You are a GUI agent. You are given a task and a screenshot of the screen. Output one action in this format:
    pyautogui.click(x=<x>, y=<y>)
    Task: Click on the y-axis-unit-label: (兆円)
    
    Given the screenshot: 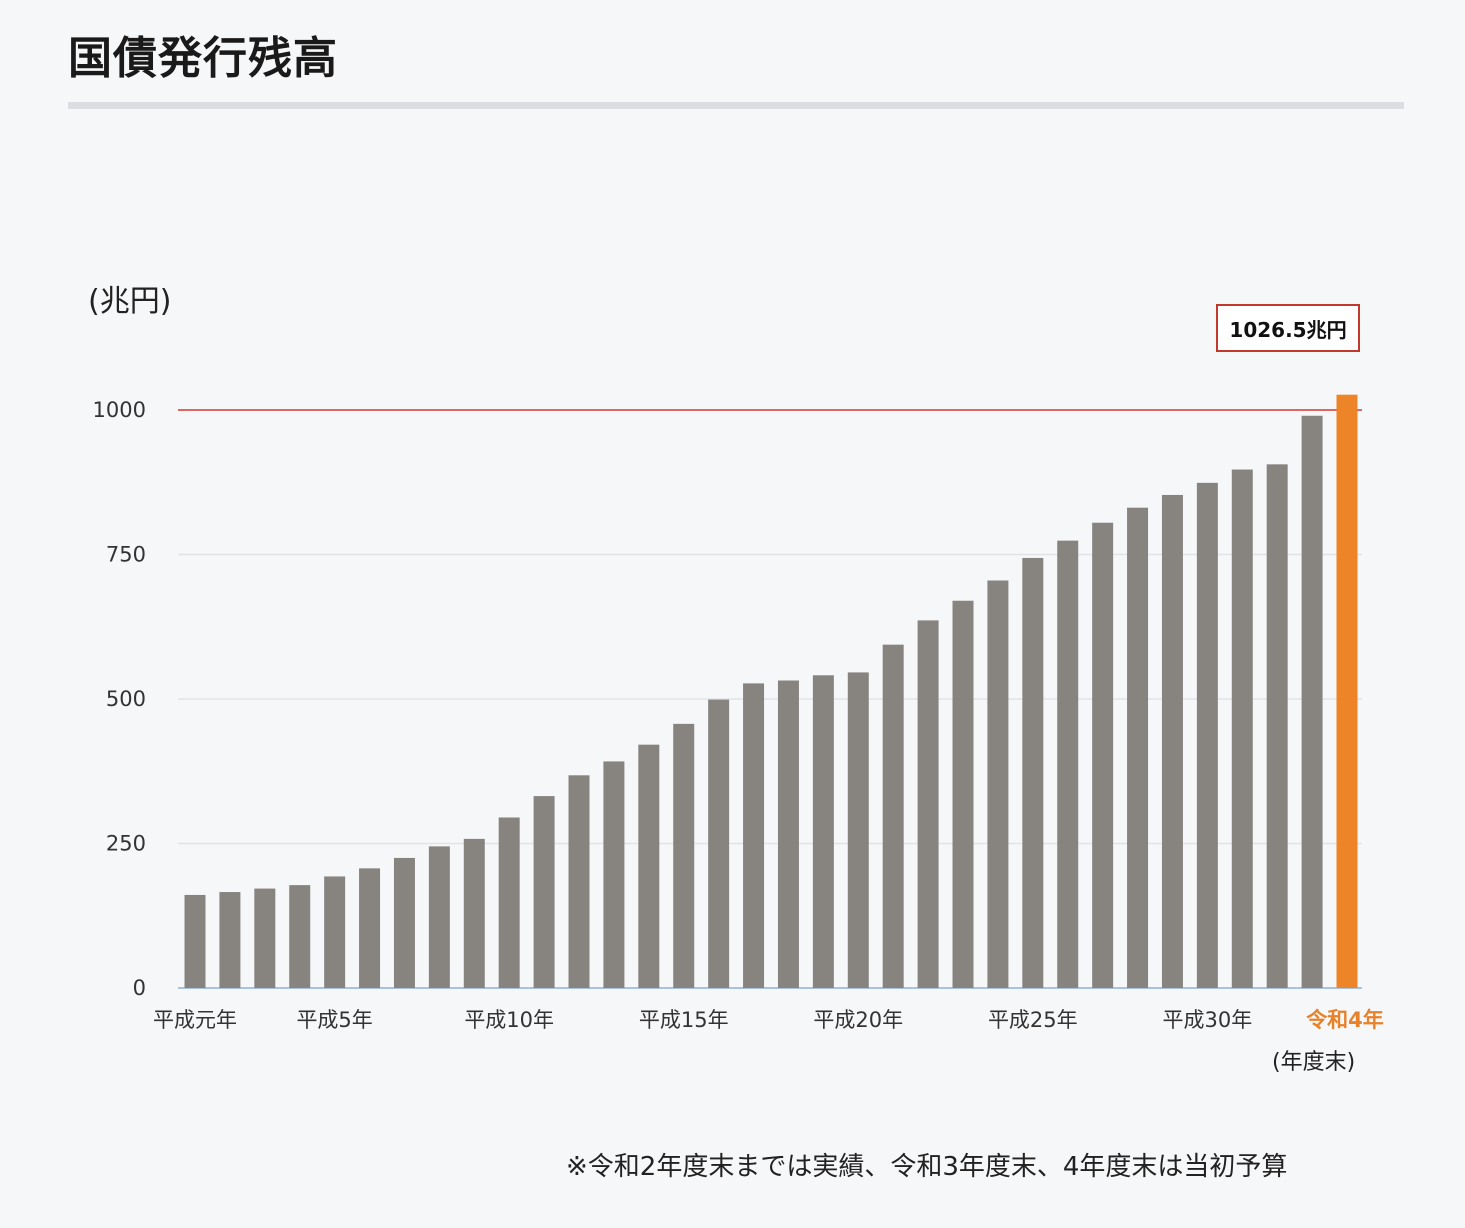 What is the action you would take?
    pyautogui.click(x=130, y=301)
    